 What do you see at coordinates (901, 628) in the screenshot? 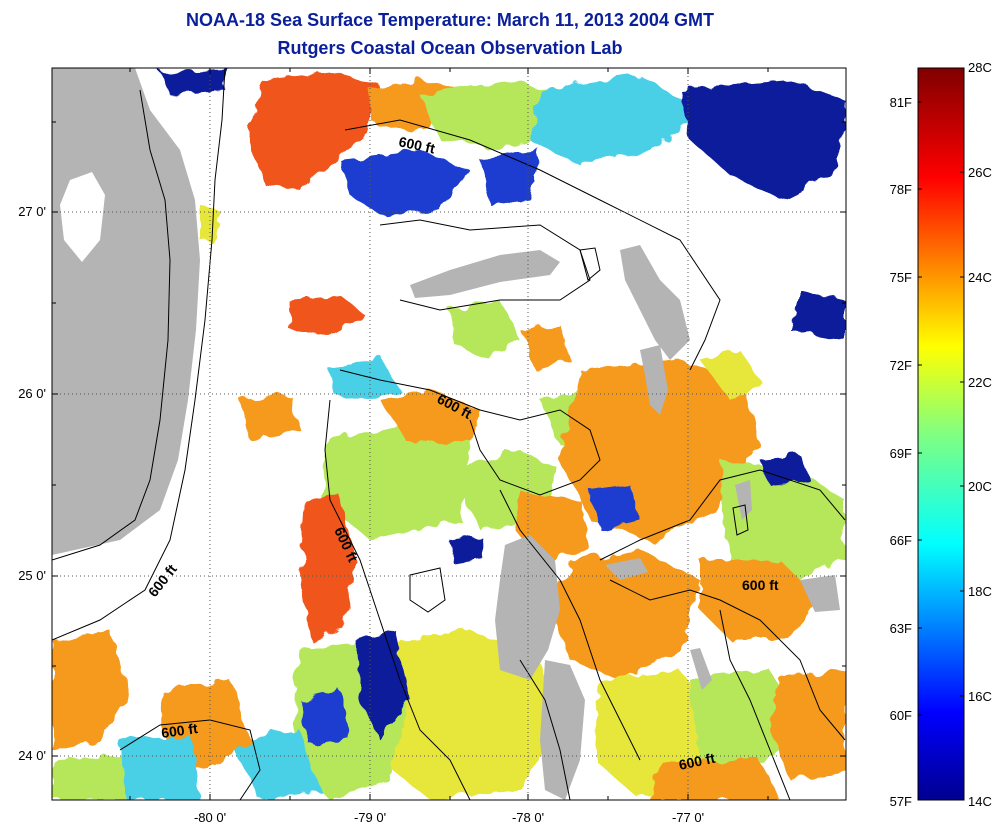
I see `f-label: 63F` at bounding box center [901, 628].